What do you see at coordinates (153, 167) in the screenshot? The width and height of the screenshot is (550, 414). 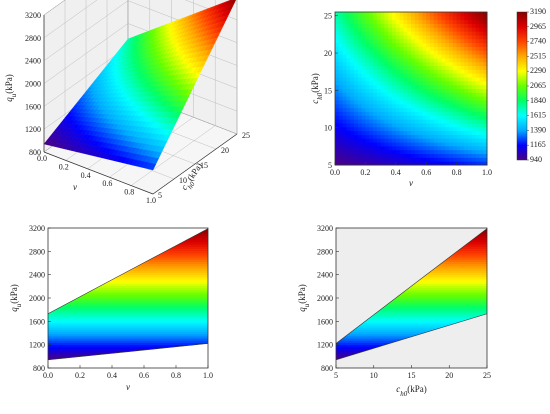 I see `surface-patch` at bounding box center [153, 167].